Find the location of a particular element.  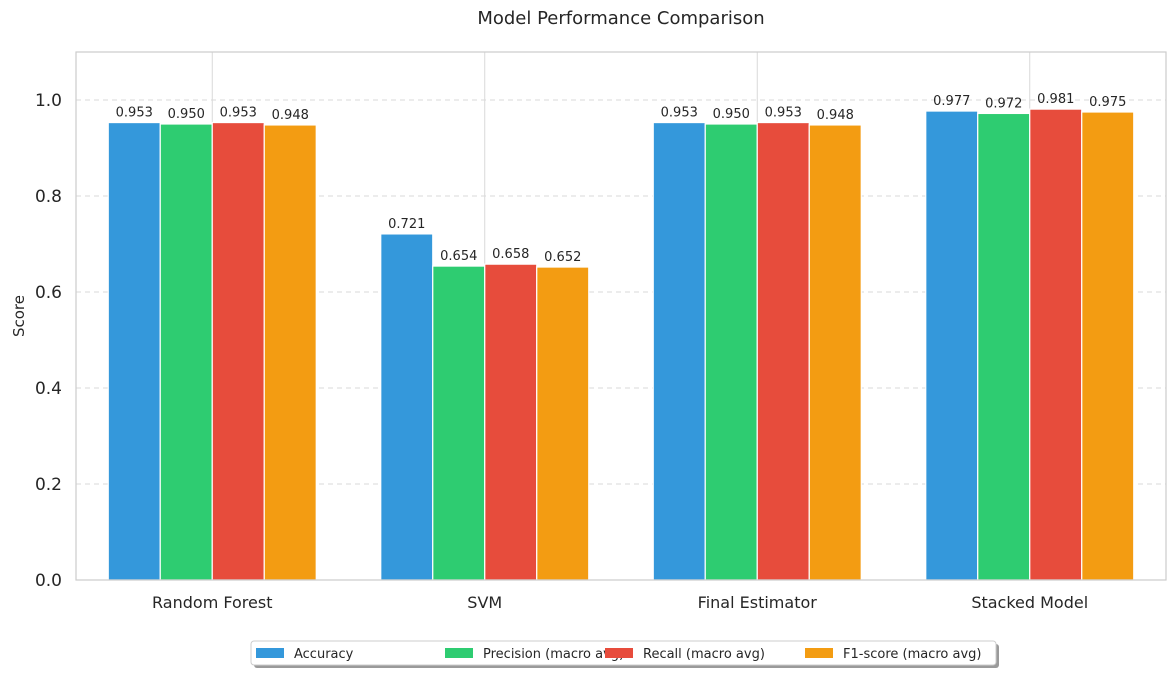

x-tick-label: Final Estimator is located at coordinates (758, 602).